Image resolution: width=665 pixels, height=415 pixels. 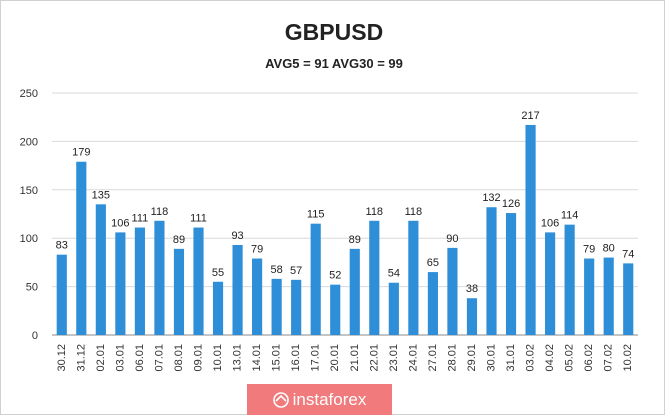 I want to click on x-tick-label: 09.01, so click(x=199, y=358).